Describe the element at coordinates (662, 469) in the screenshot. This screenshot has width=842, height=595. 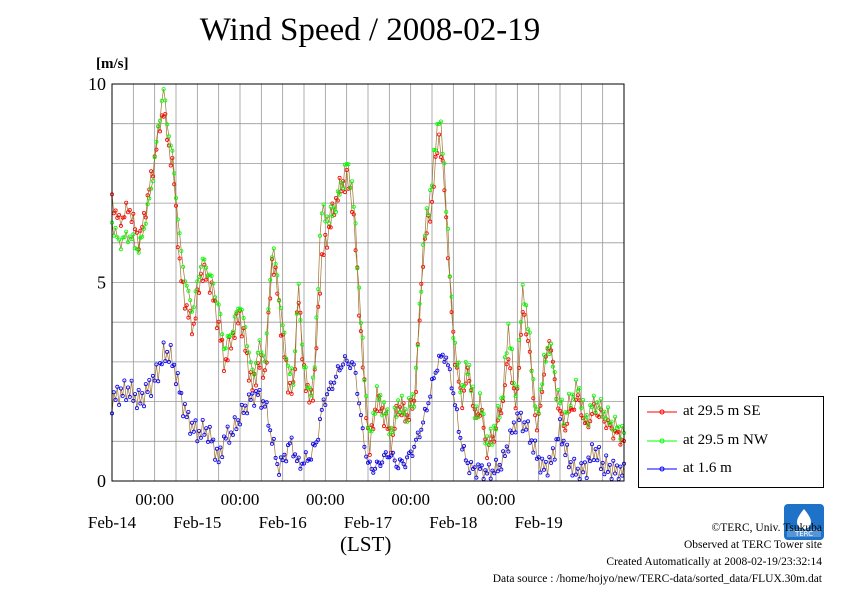
I see `legend-marker-low` at that location.